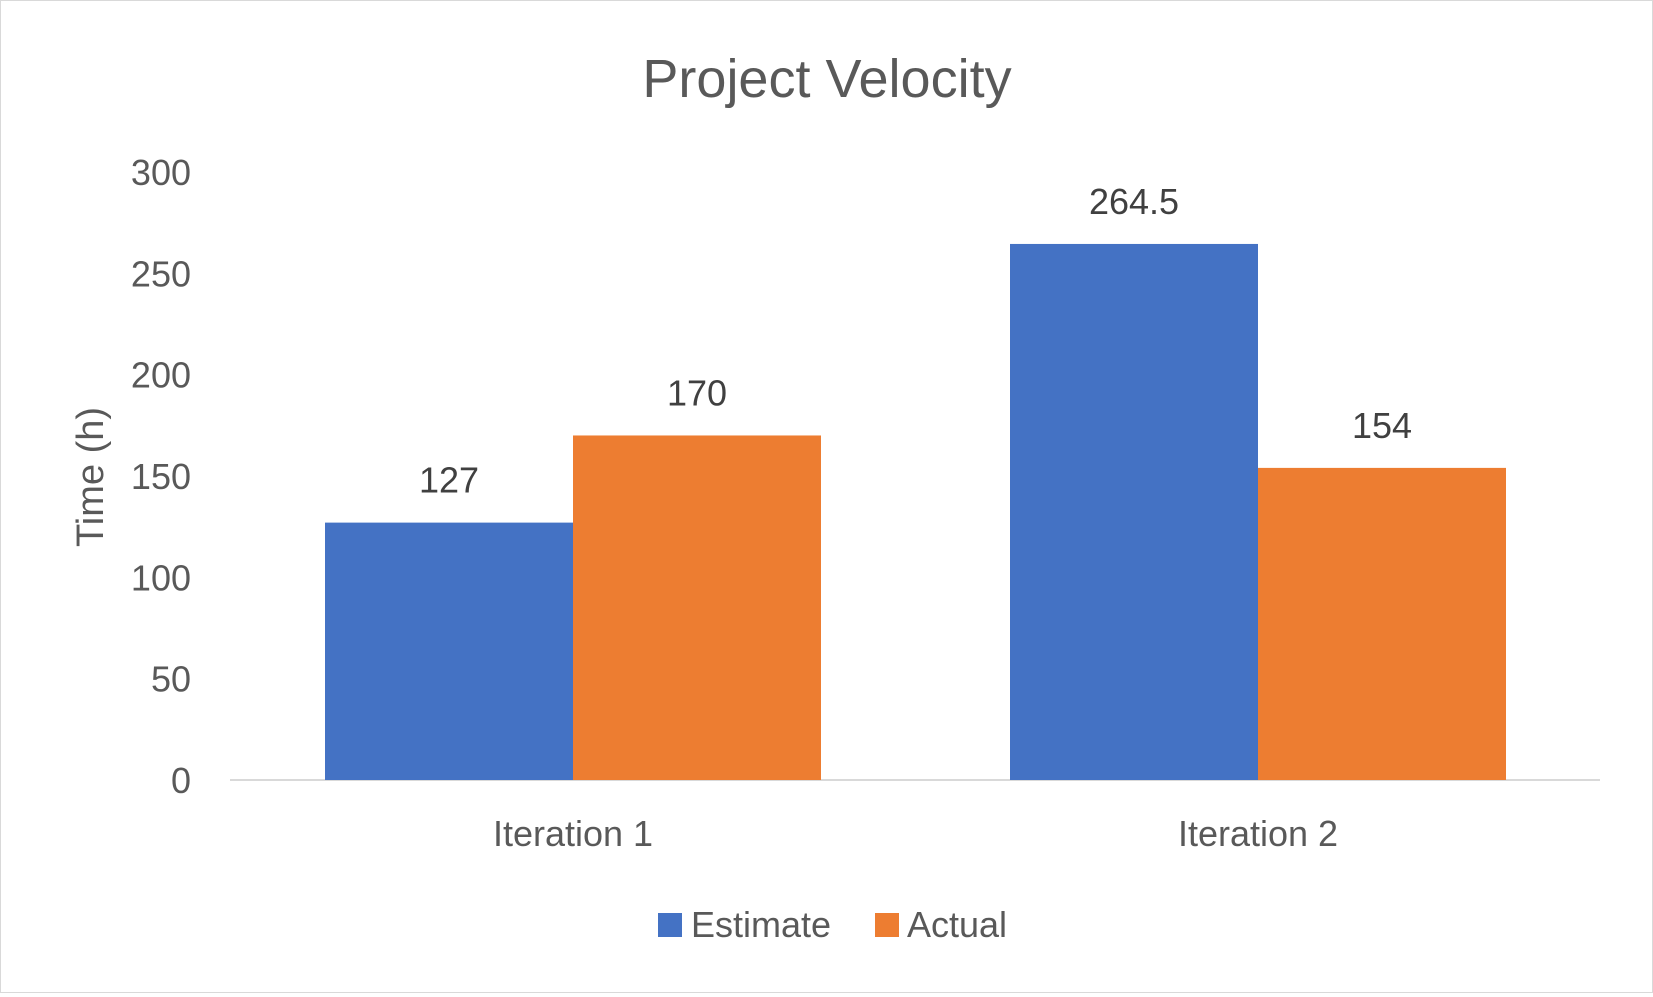 This screenshot has width=1653, height=997. What do you see at coordinates (697, 392) in the screenshot?
I see `data-label-actual-1: 170` at bounding box center [697, 392].